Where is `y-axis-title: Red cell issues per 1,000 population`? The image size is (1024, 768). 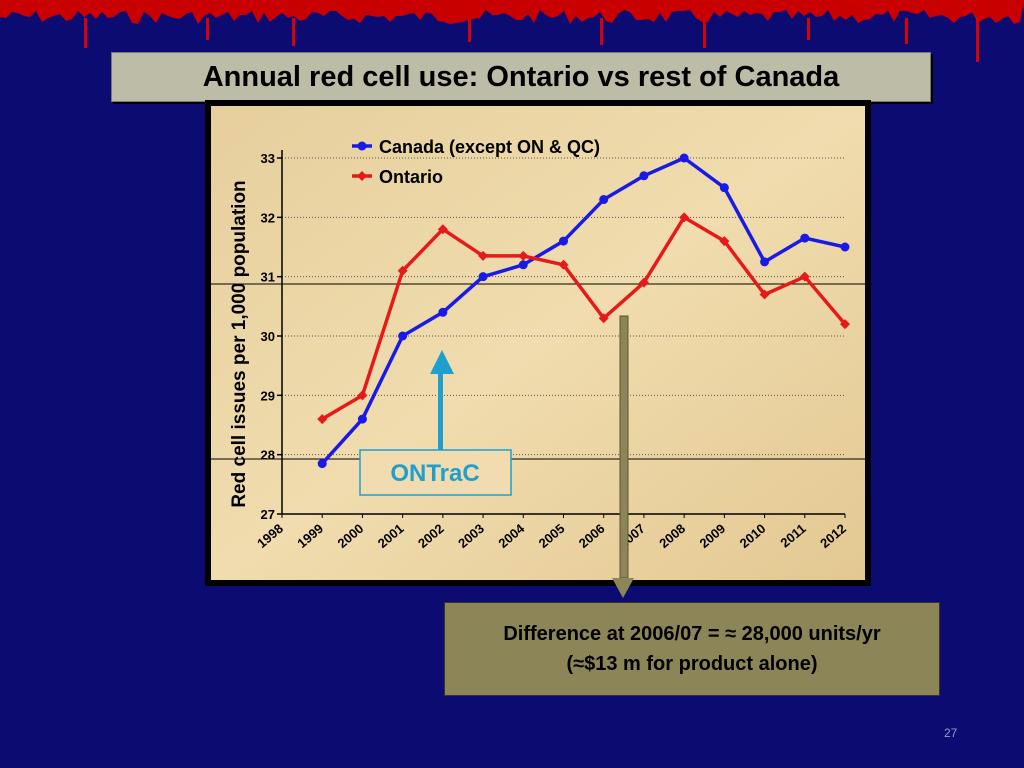
y-axis-title: Red cell issues per 1,000 population is located at coordinates (239, 343).